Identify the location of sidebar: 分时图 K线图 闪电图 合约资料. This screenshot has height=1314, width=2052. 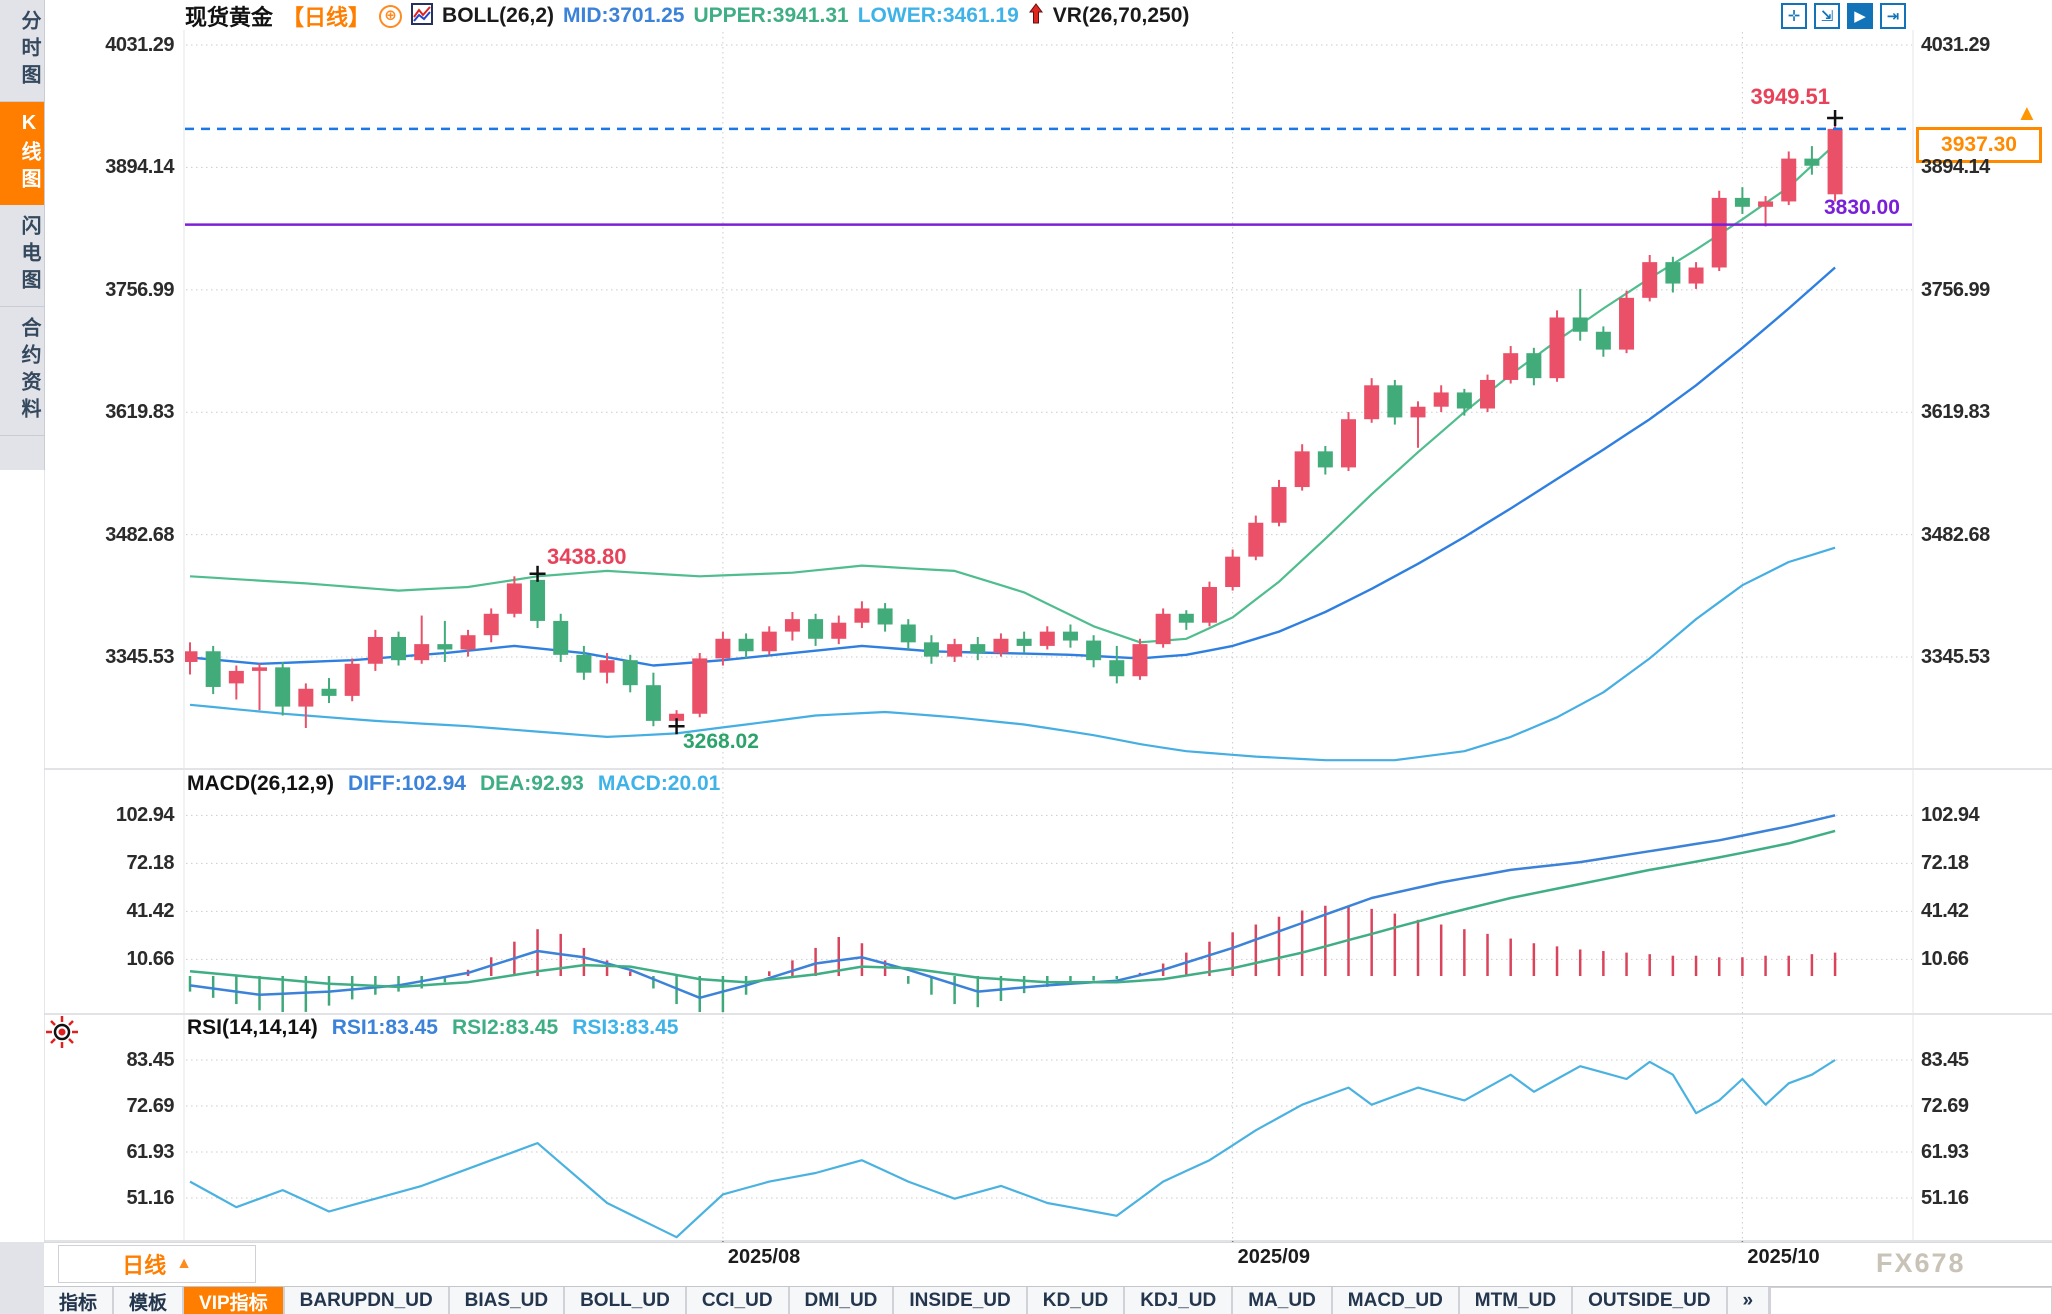
(22, 235).